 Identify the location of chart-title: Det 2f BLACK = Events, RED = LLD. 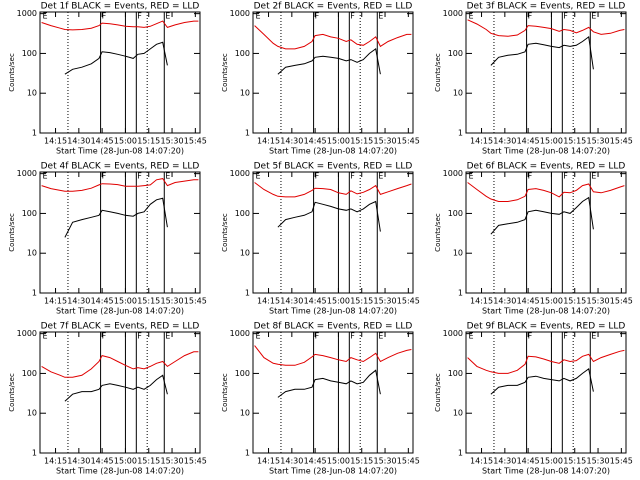
(333, 7).